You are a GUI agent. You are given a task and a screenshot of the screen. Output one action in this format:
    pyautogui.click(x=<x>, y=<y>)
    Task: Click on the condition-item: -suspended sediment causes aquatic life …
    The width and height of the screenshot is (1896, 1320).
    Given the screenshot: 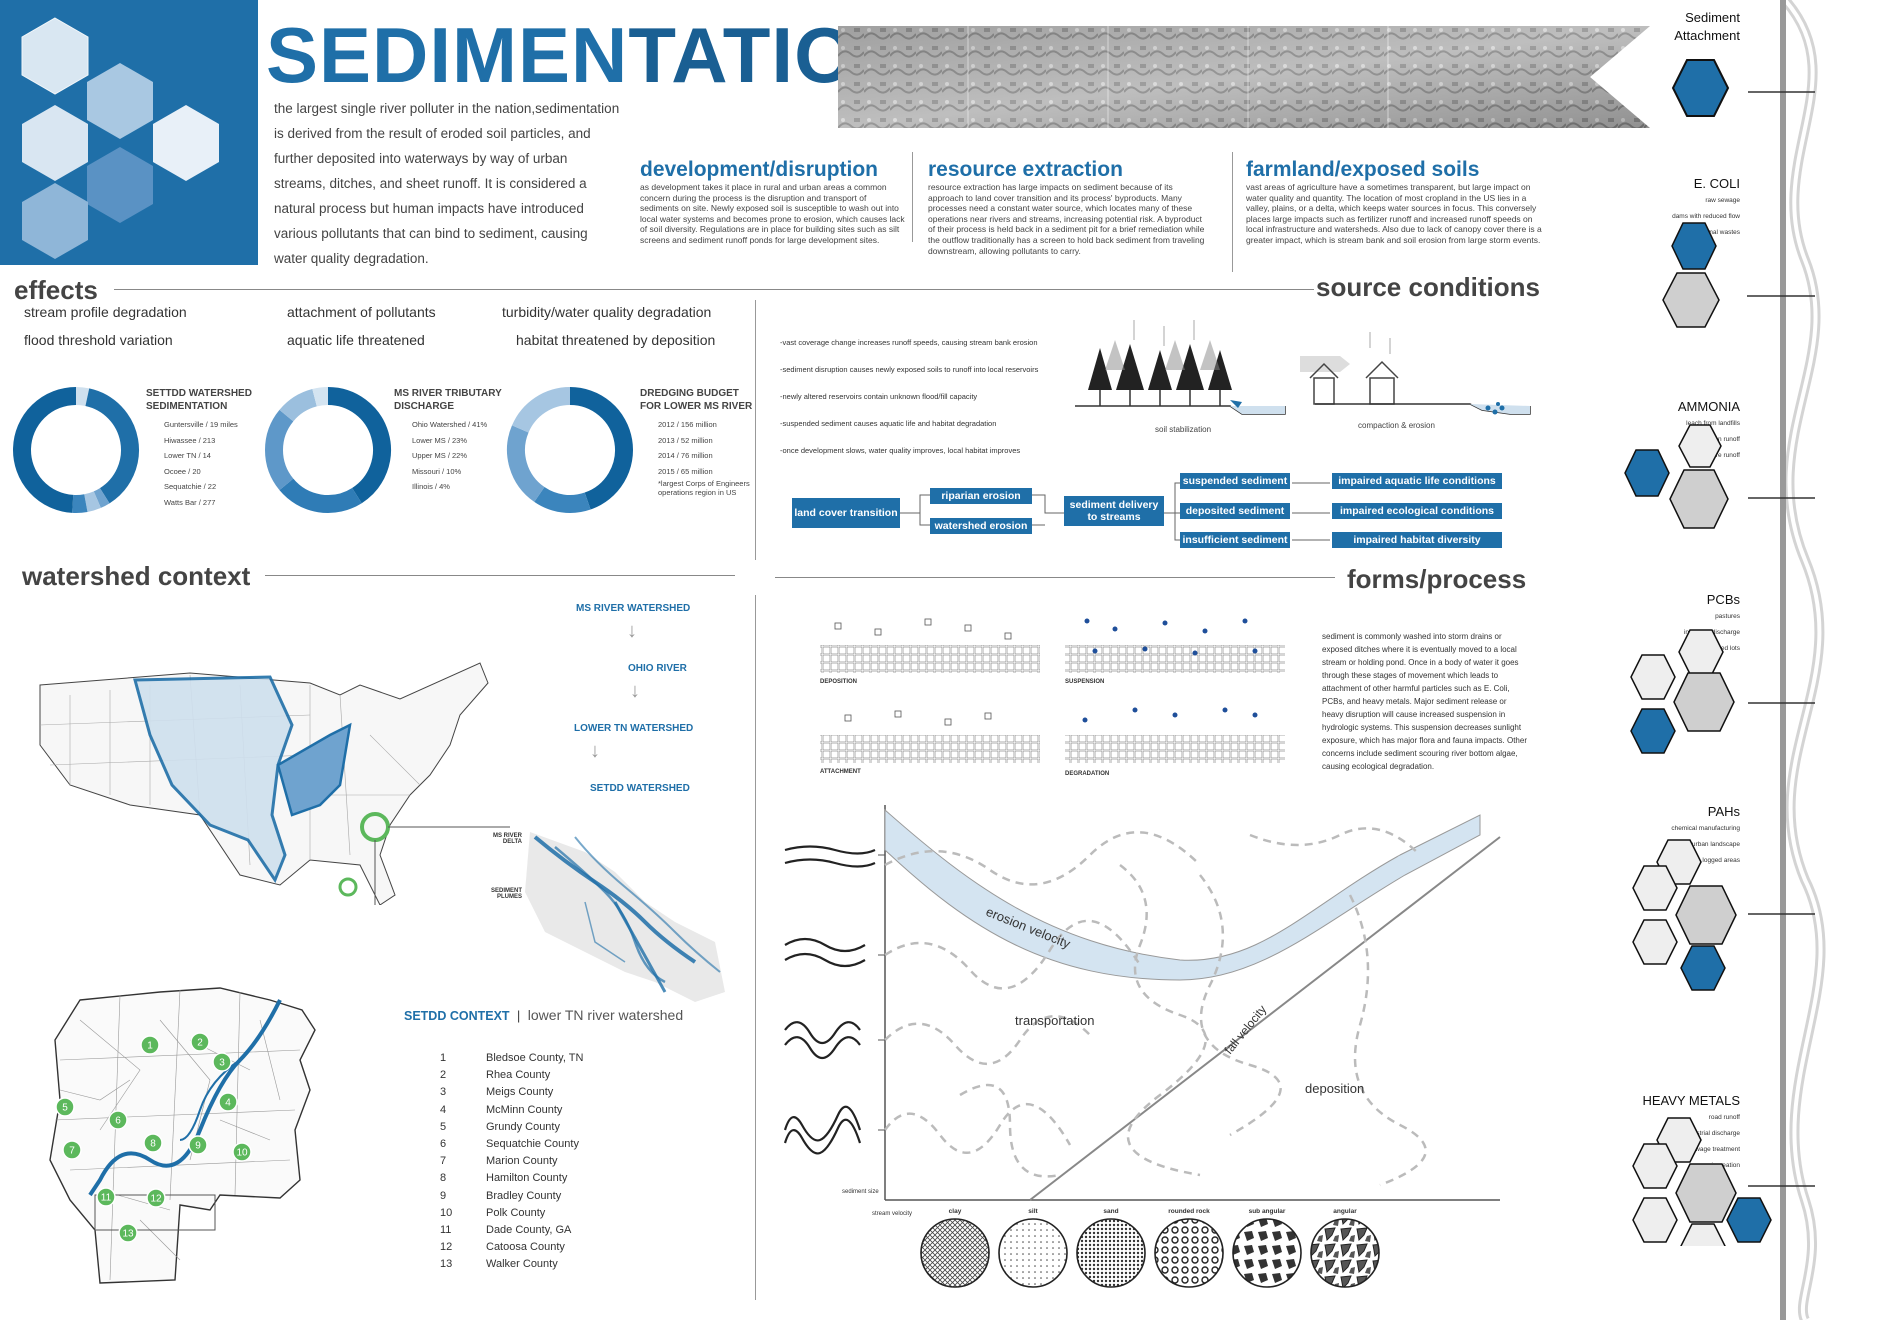 What is the action you would take?
    pyautogui.click(x=888, y=423)
    